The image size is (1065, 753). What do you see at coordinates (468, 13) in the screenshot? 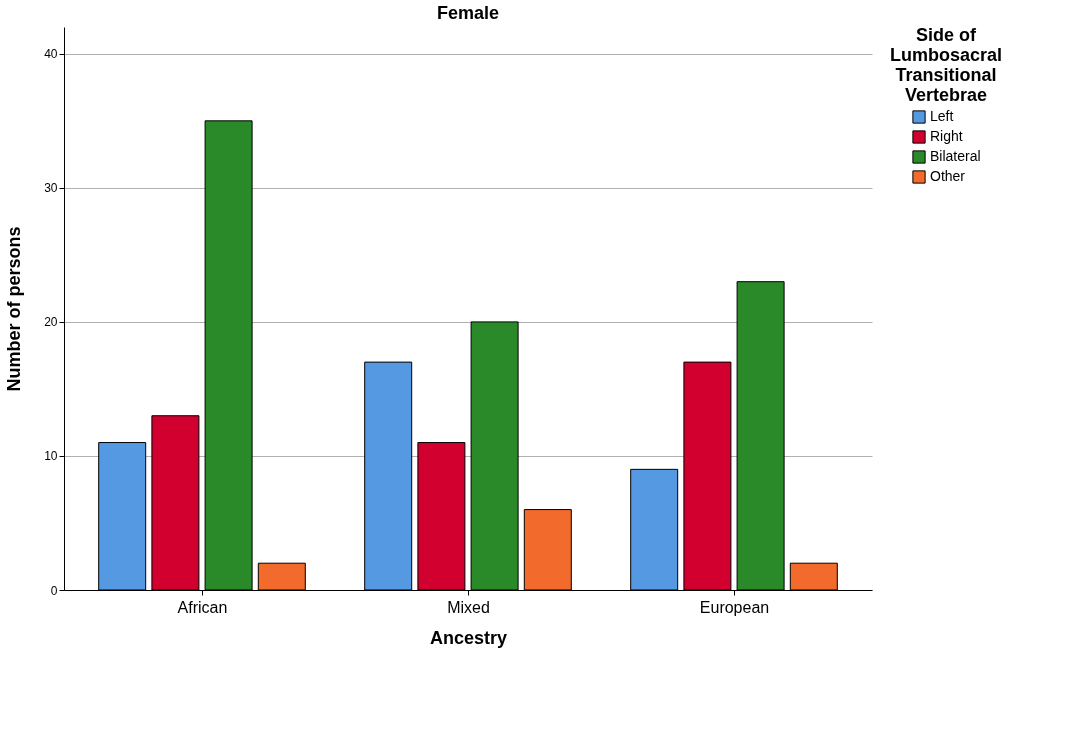
I see `chart-title: Female` at bounding box center [468, 13].